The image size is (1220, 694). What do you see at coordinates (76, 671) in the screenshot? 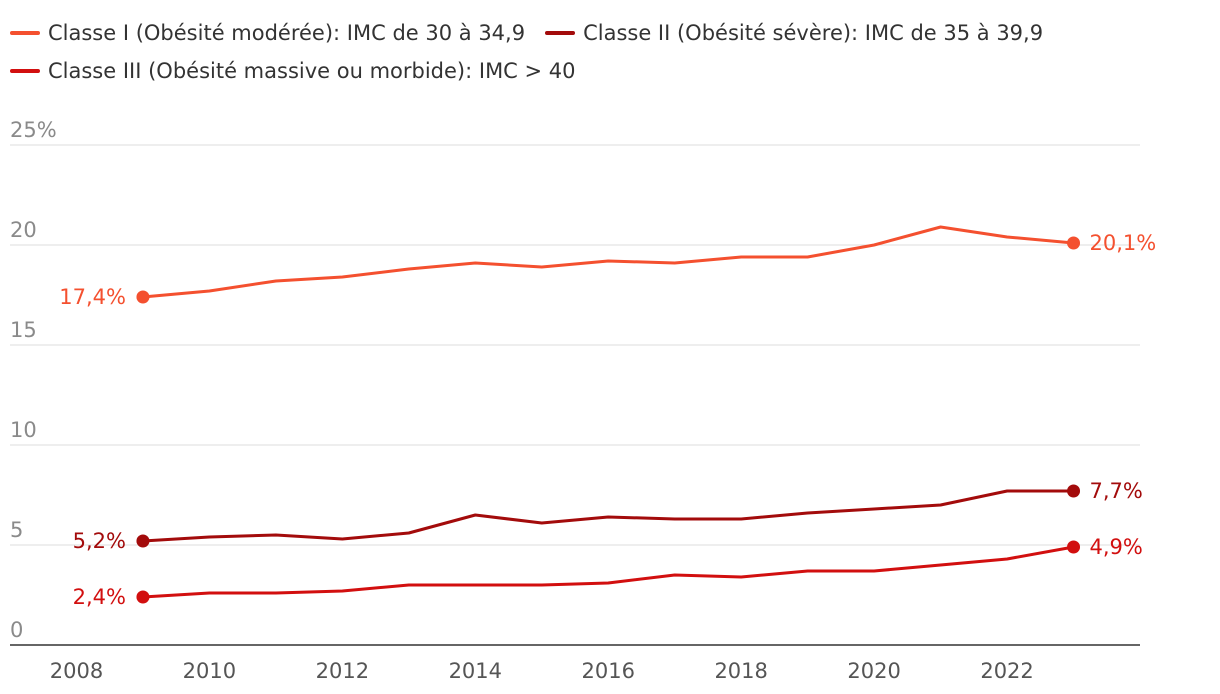
I see `x-tick-label-2008: 2008` at bounding box center [76, 671].